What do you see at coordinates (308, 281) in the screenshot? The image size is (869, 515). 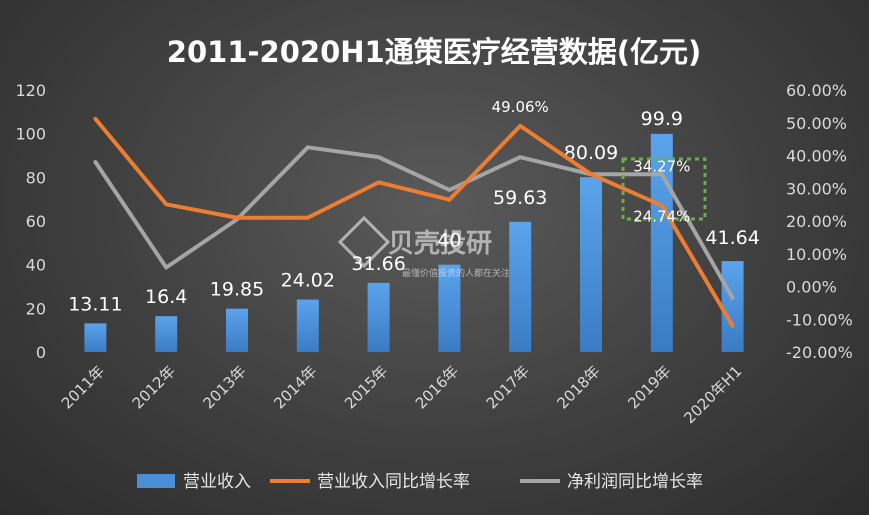 I see `bar-label-3: 24.02` at bounding box center [308, 281].